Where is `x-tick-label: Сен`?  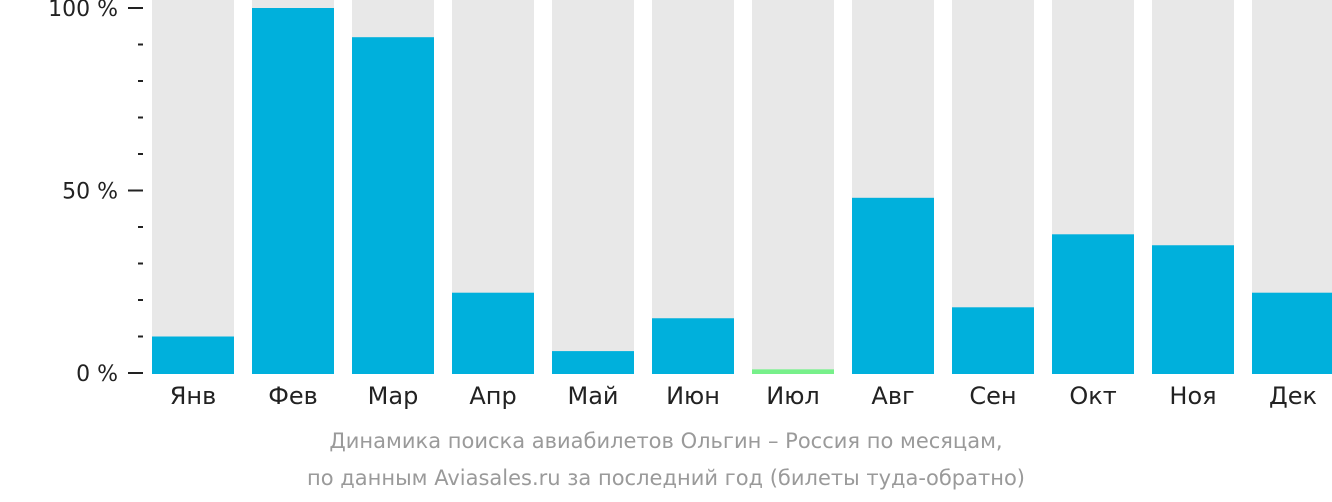
x-tick-label: Сен is located at coordinates (992, 396).